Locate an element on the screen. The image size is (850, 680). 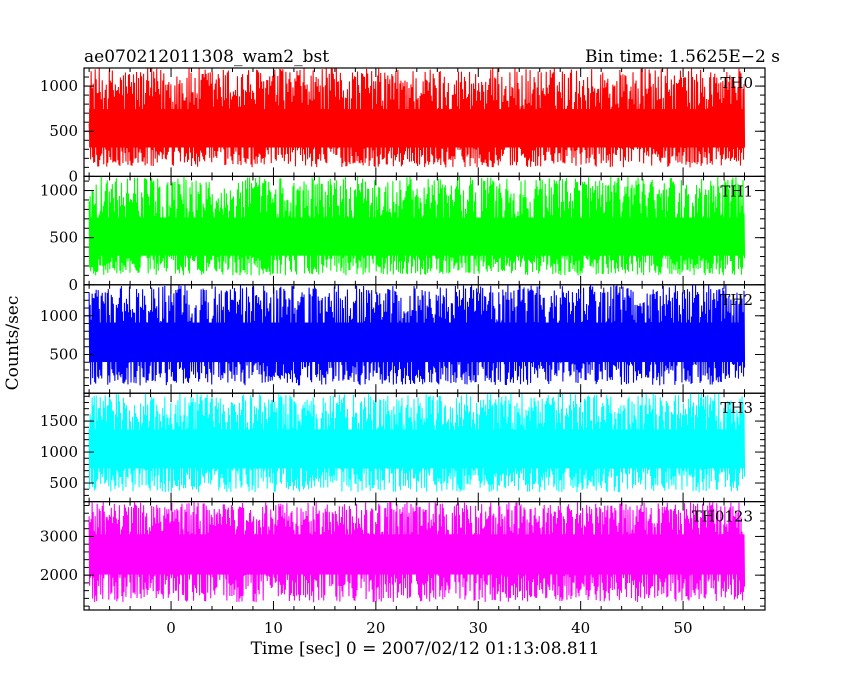
series-name-label: TH3 is located at coordinates (736, 408).